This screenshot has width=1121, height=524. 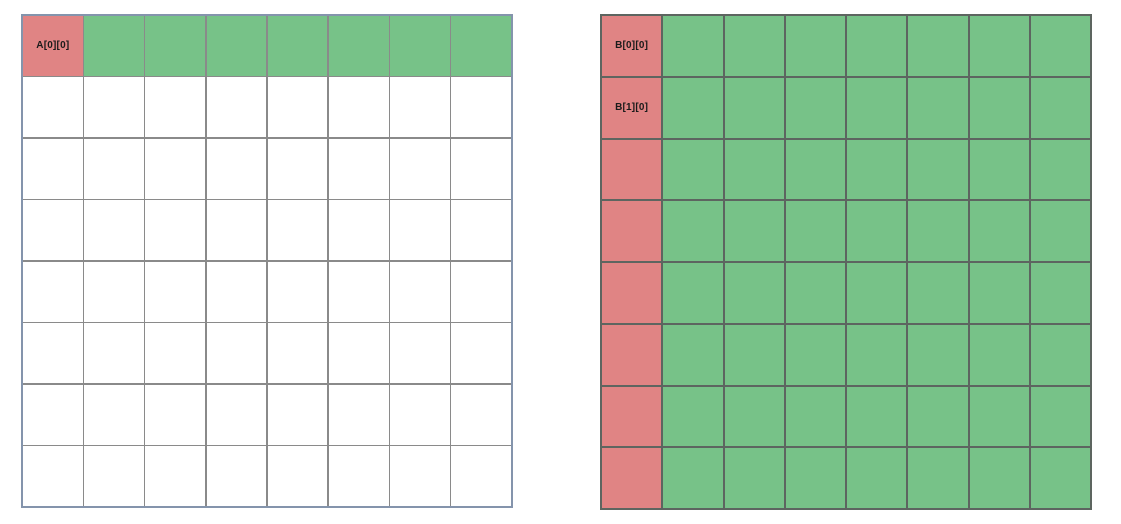 I want to click on cell-b-1-0: B[1][0], so click(x=632, y=107).